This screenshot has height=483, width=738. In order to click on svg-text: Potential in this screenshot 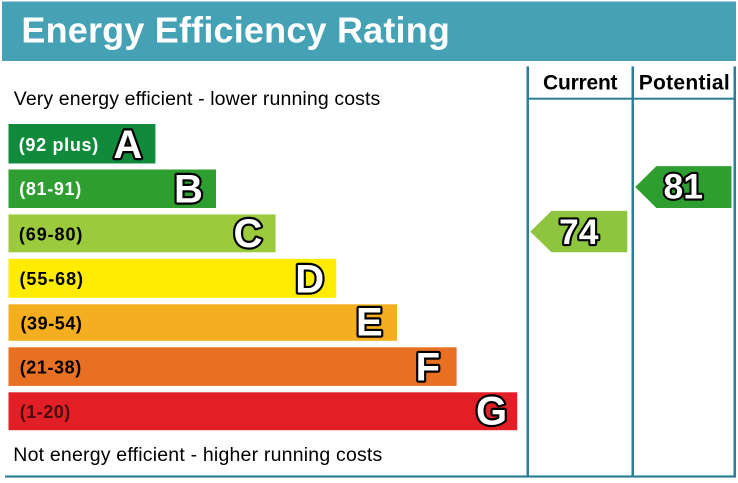, I will do `click(684, 82)`.